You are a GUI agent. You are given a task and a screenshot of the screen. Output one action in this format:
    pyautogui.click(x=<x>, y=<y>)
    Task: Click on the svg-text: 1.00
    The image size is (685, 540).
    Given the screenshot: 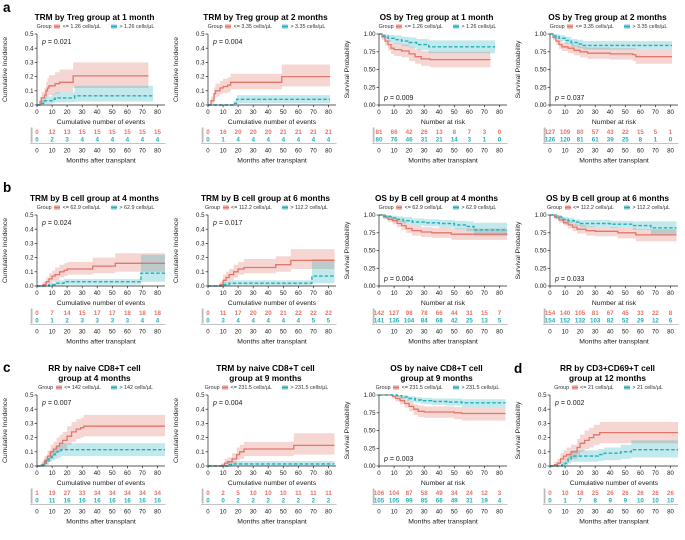 What is the action you would take?
    pyautogui.click(x=370, y=395)
    